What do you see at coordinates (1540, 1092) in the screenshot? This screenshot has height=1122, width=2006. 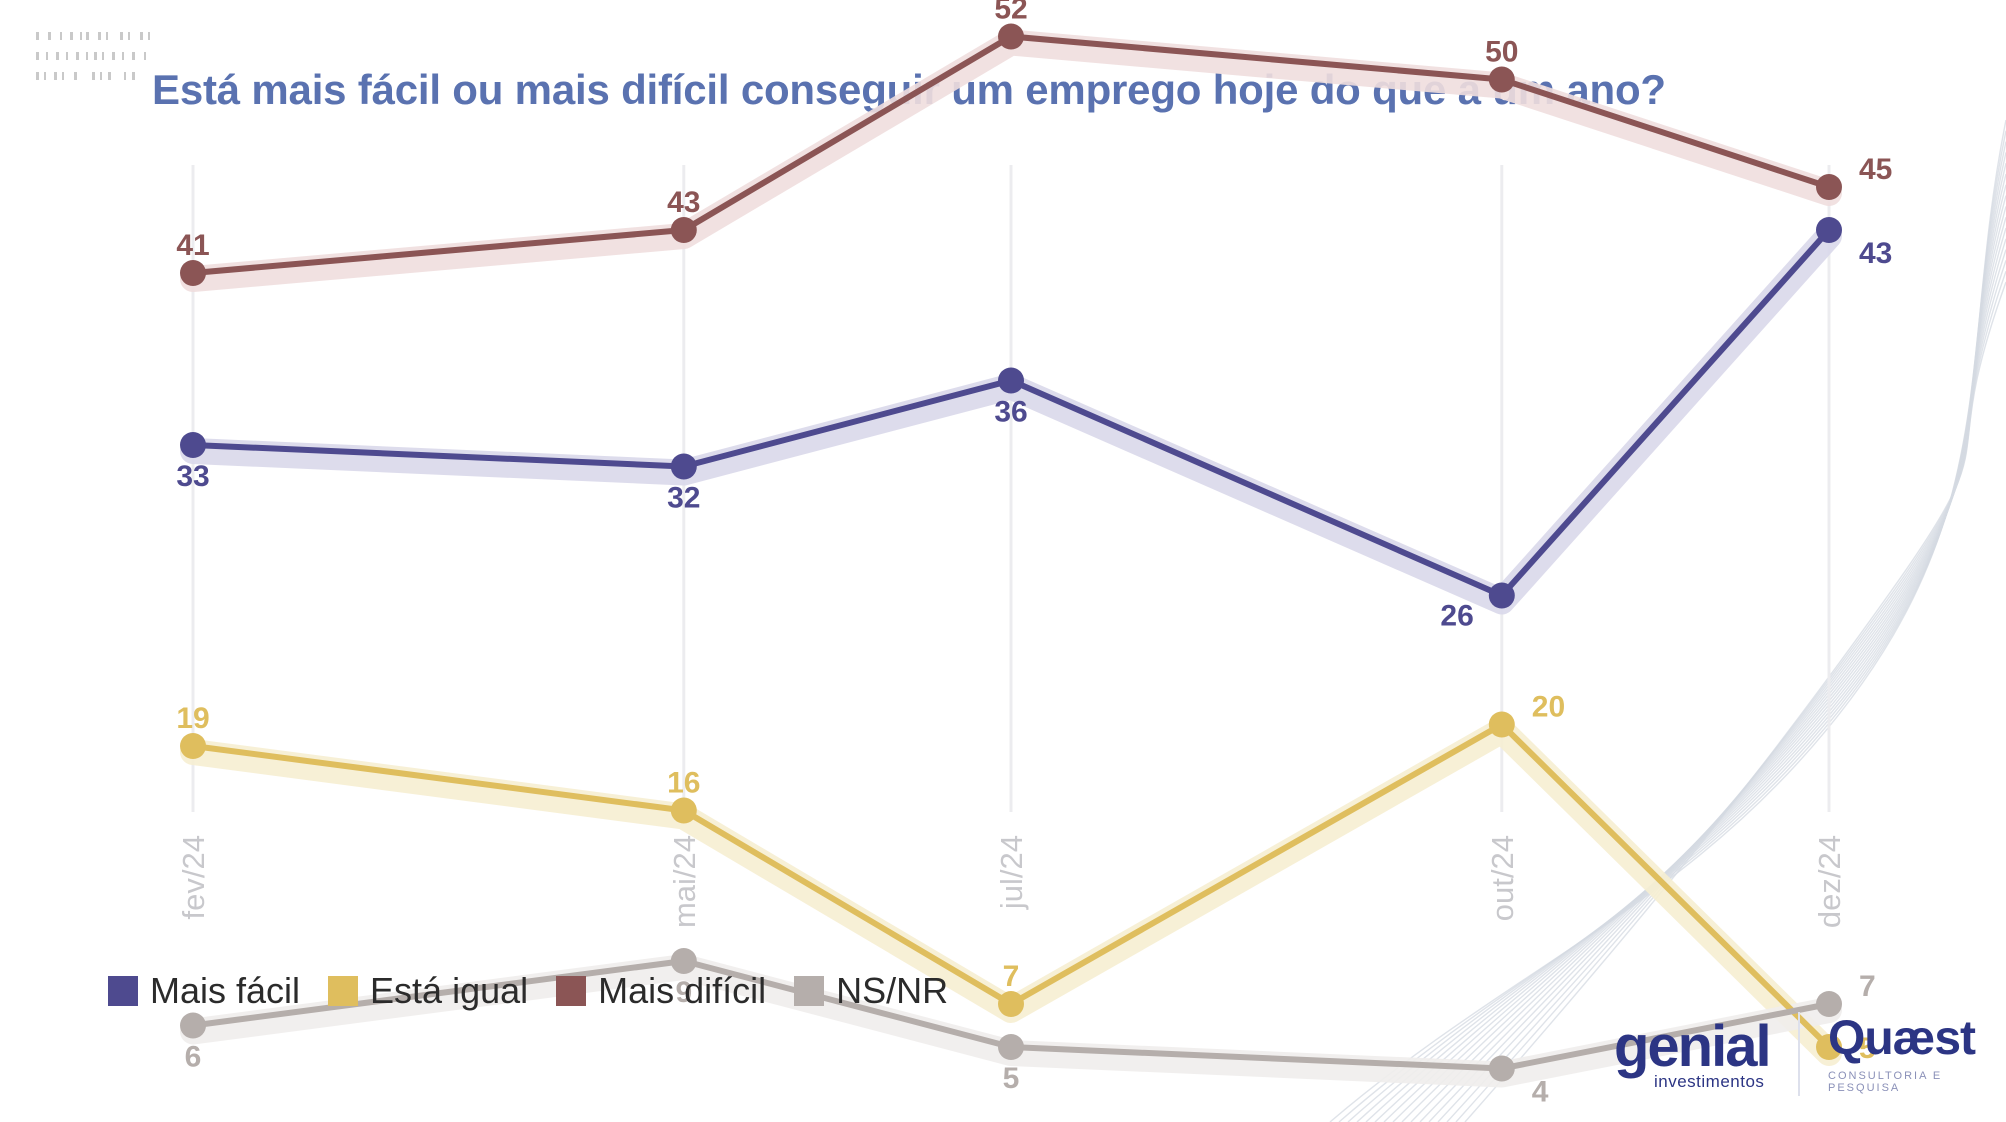 I see `data-label-ns-nr-out-24: 4` at bounding box center [1540, 1092].